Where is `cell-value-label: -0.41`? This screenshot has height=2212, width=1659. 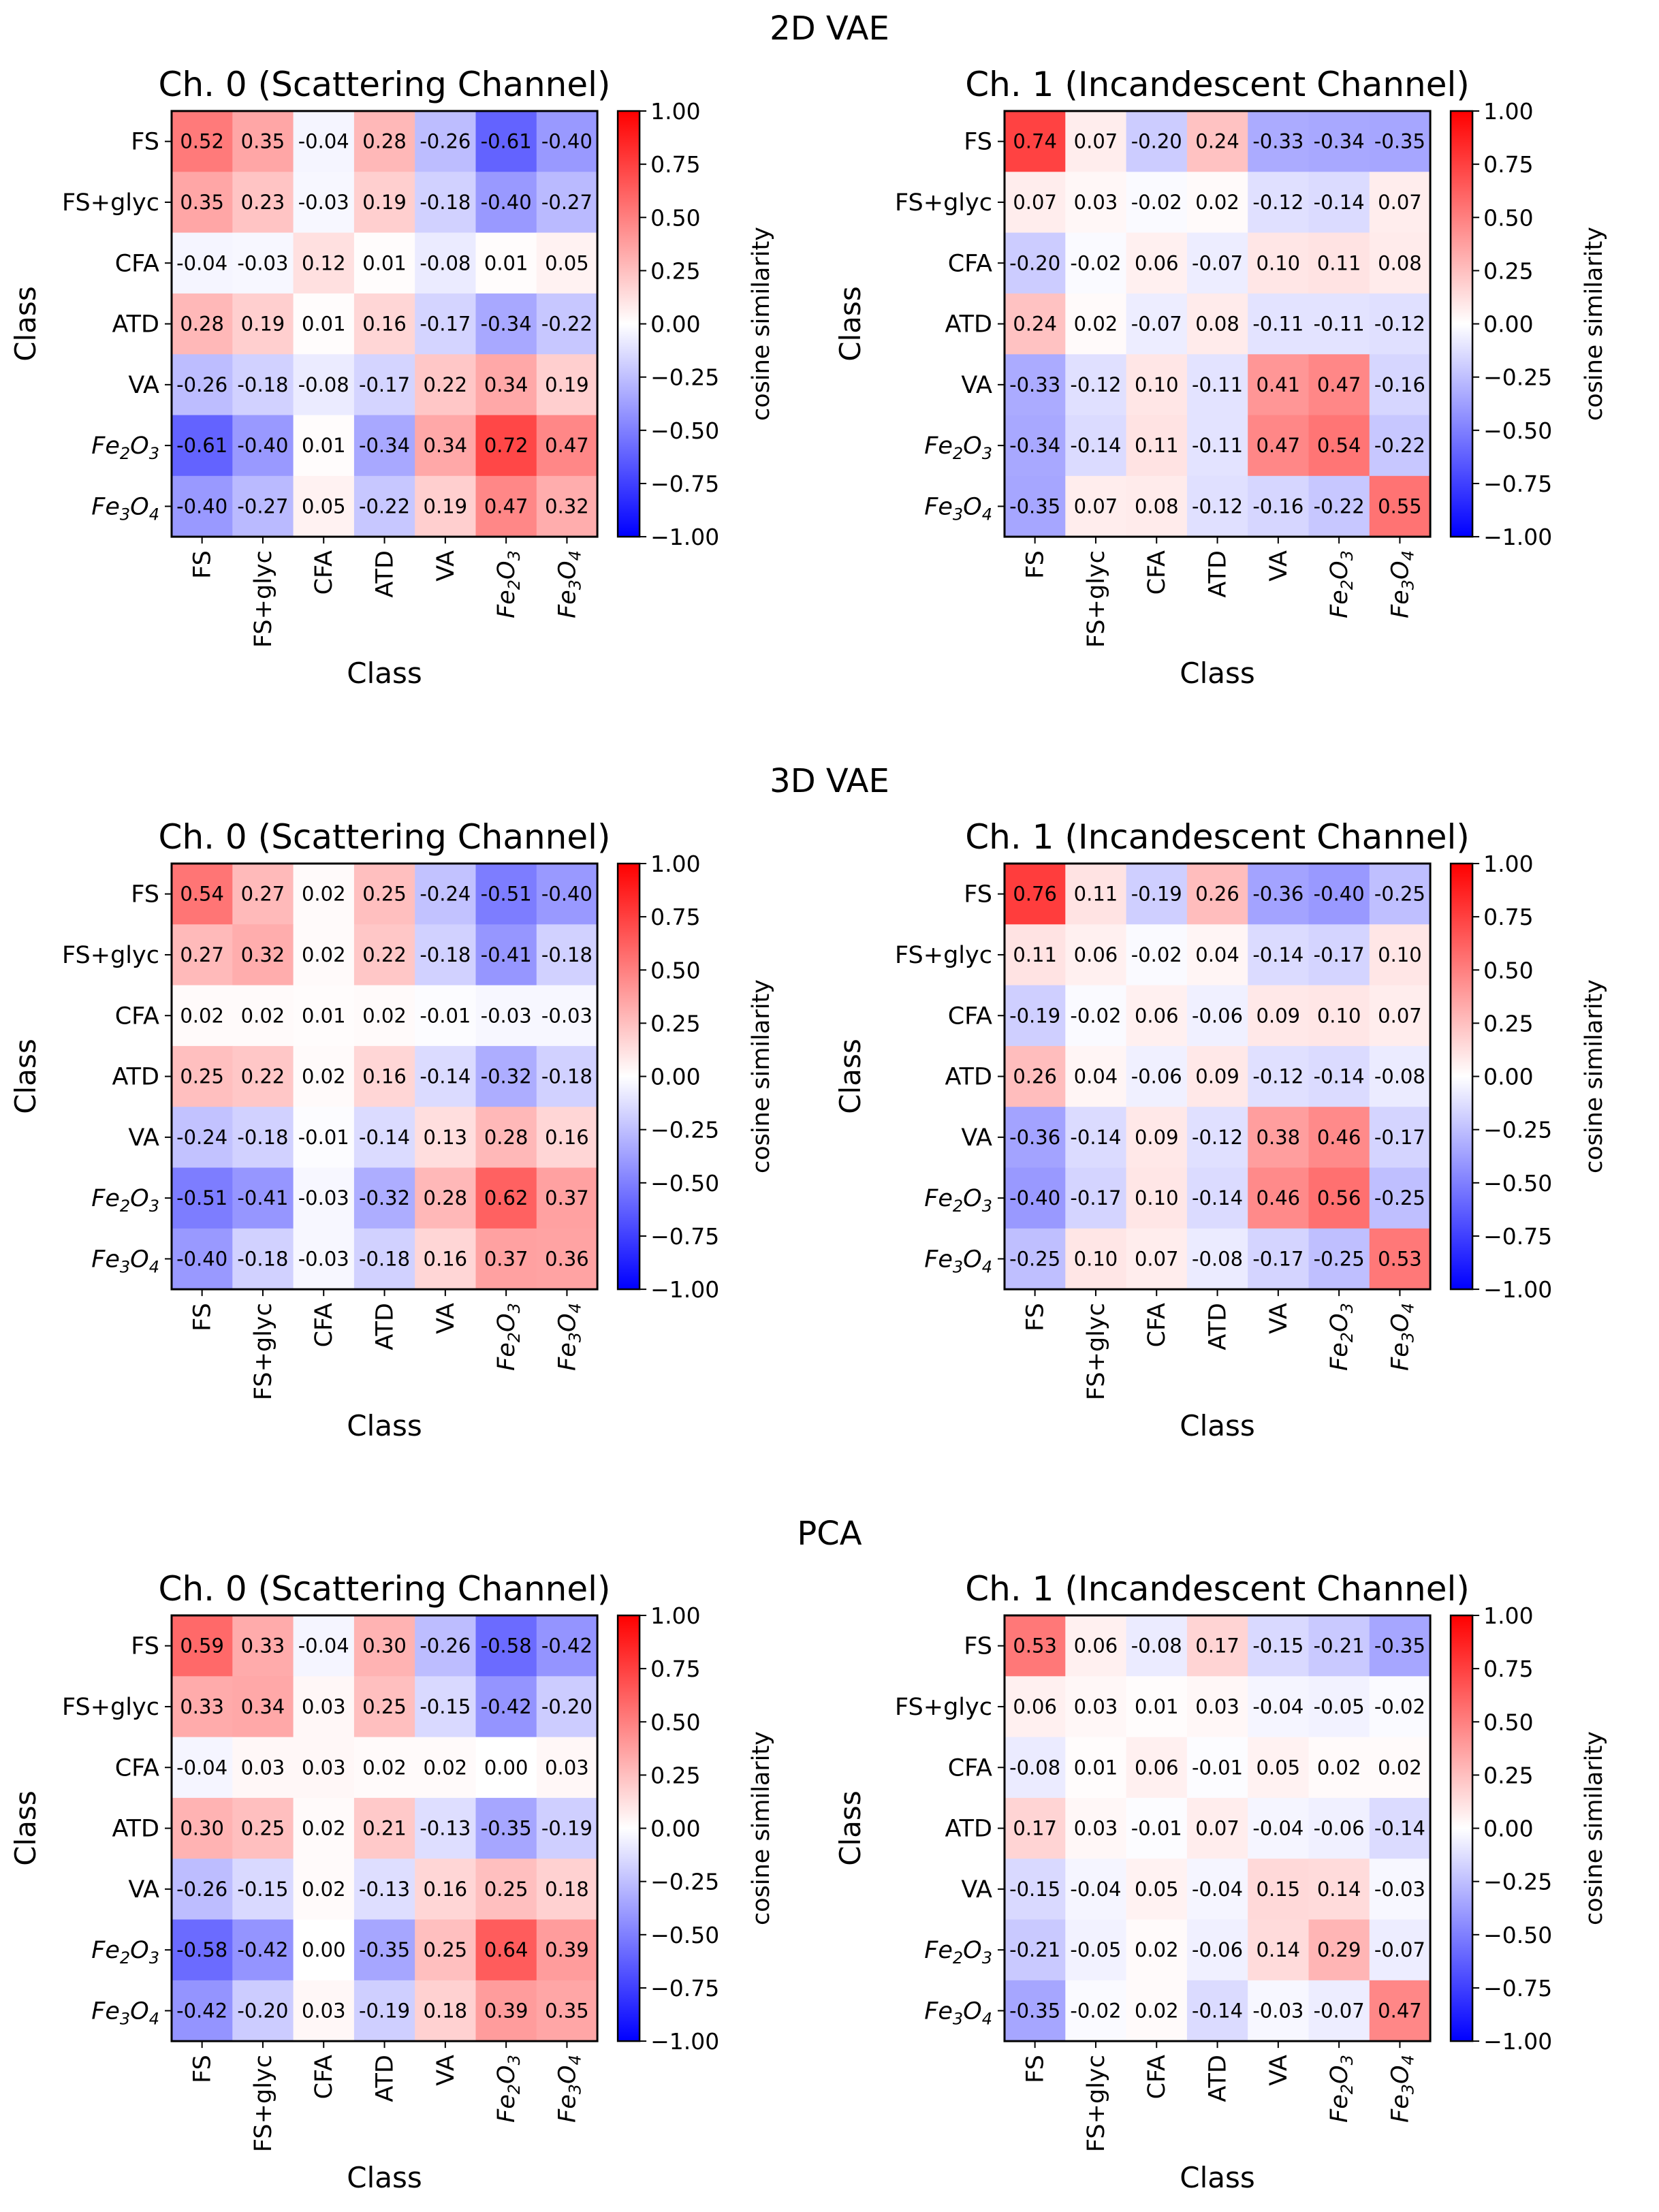
cell-value-label: -0.41 is located at coordinates (506, 955).